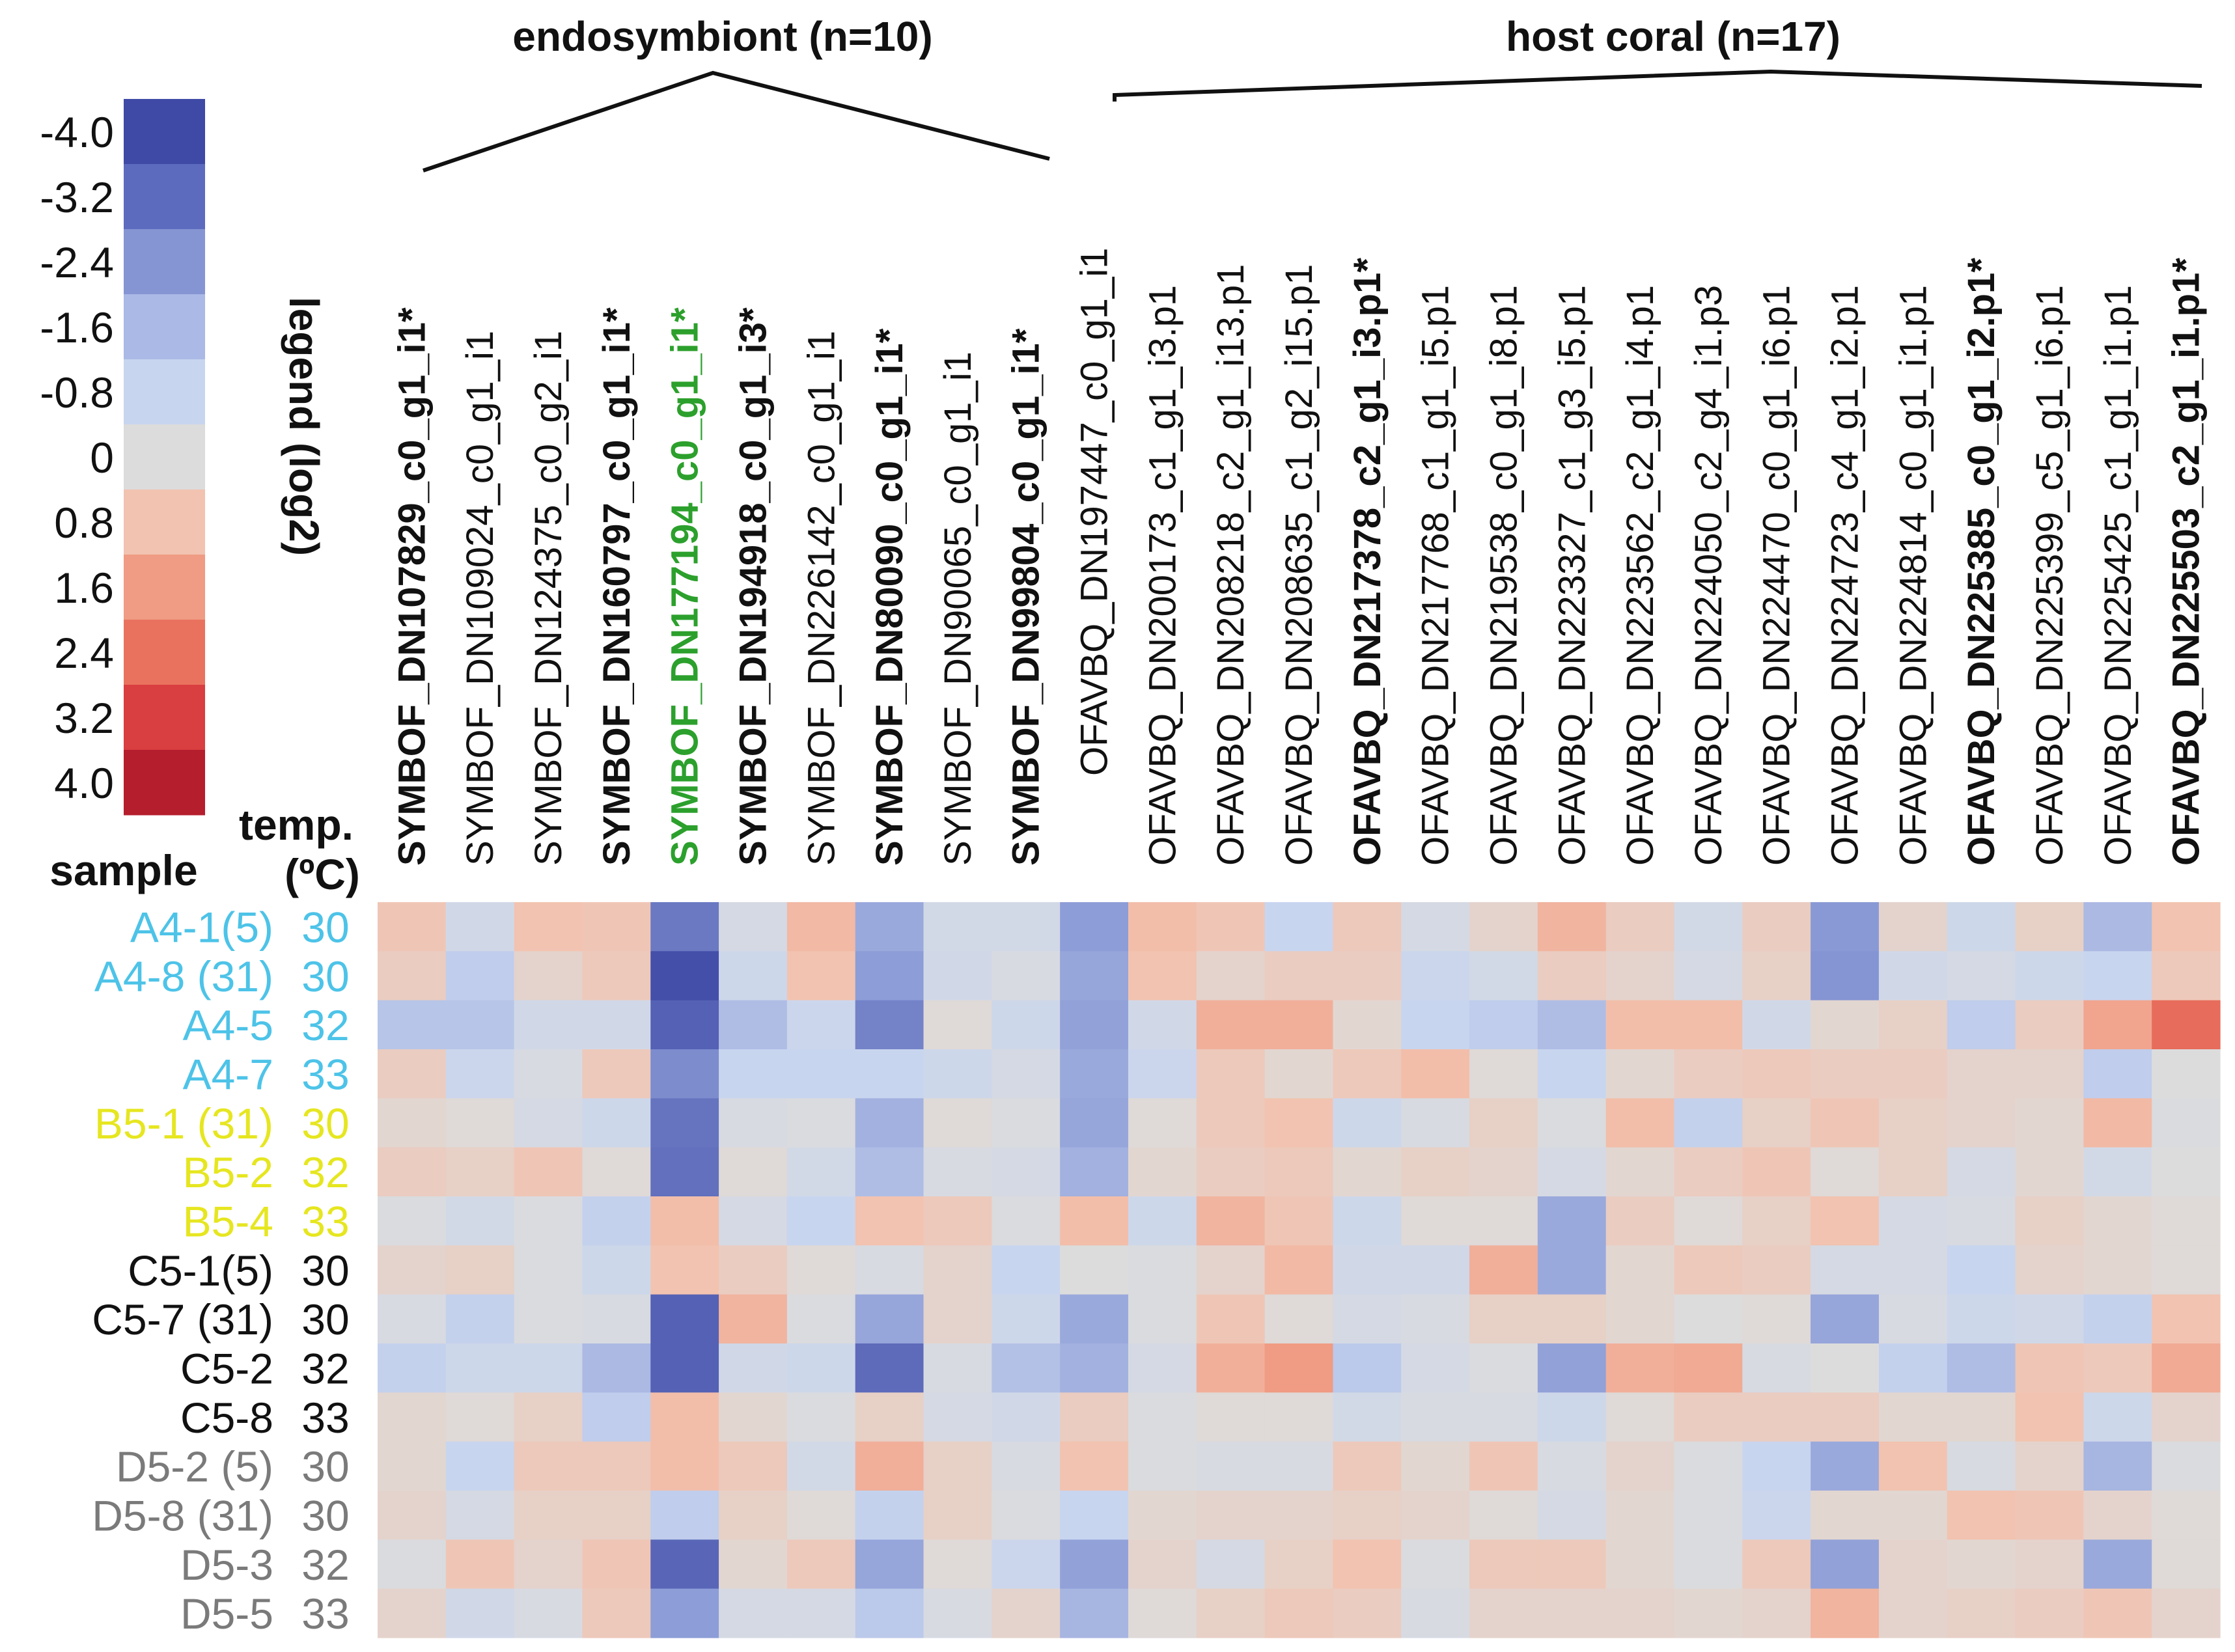 The width and height of the screenshot is (2235, 1652). Describe the element at coordinates (77, 197) in the screenshot. I see `legend-tick-label: -3.2` at that location.